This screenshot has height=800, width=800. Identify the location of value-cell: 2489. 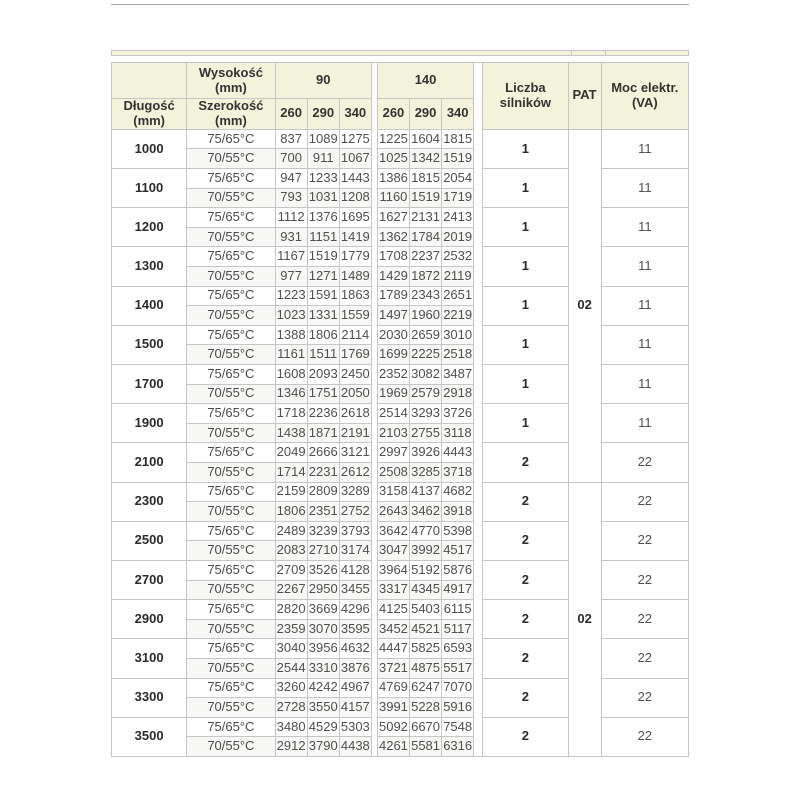
(291, 531).